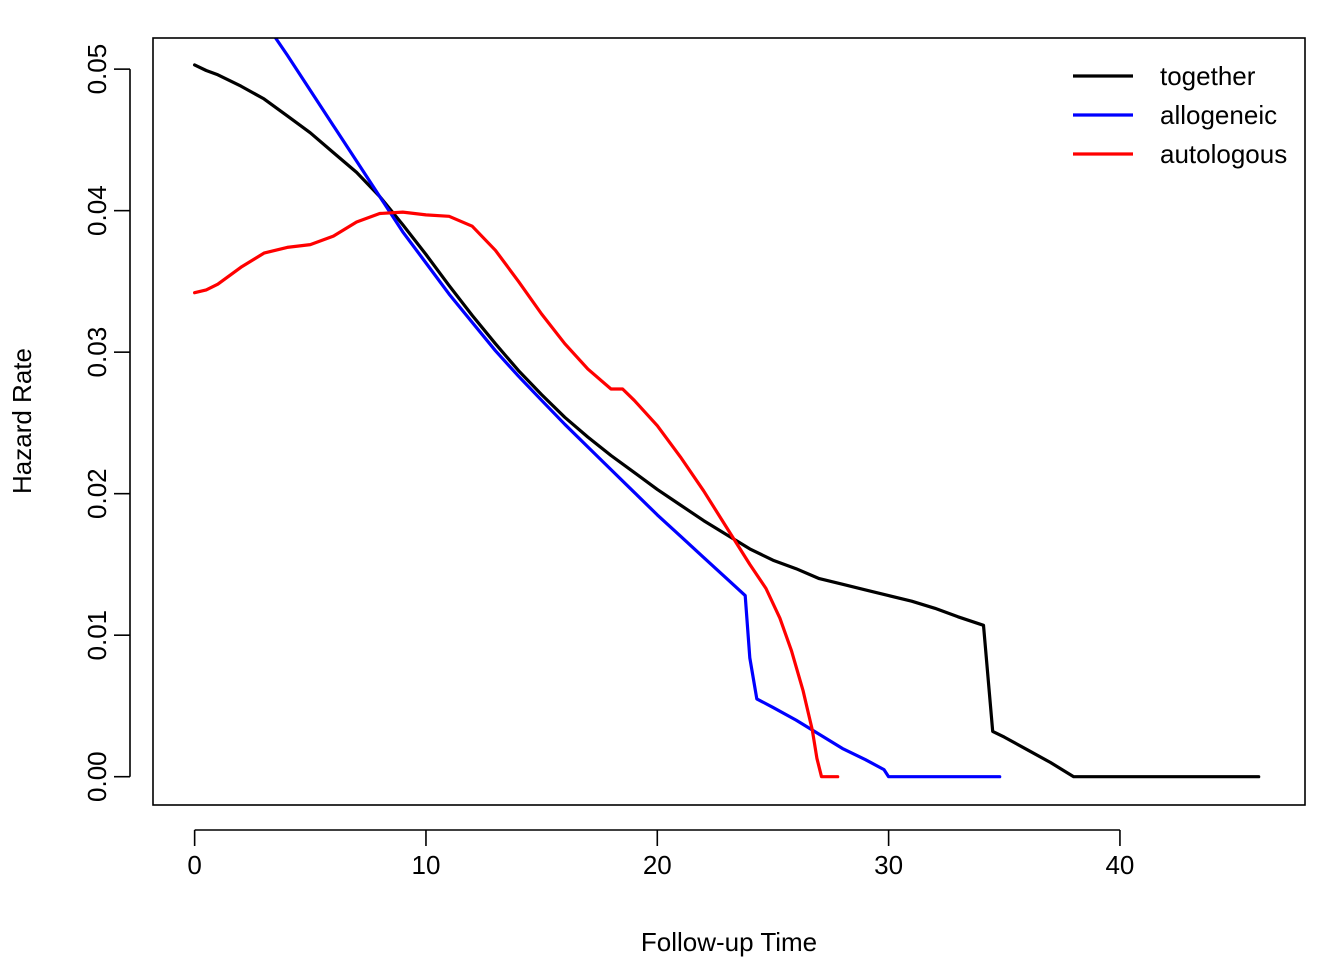  What do you see at coordinates (1218, 115) in the screenshot?
I see `legend-label-allogeneic: allogeneic` at bounding box center [1218, 115].